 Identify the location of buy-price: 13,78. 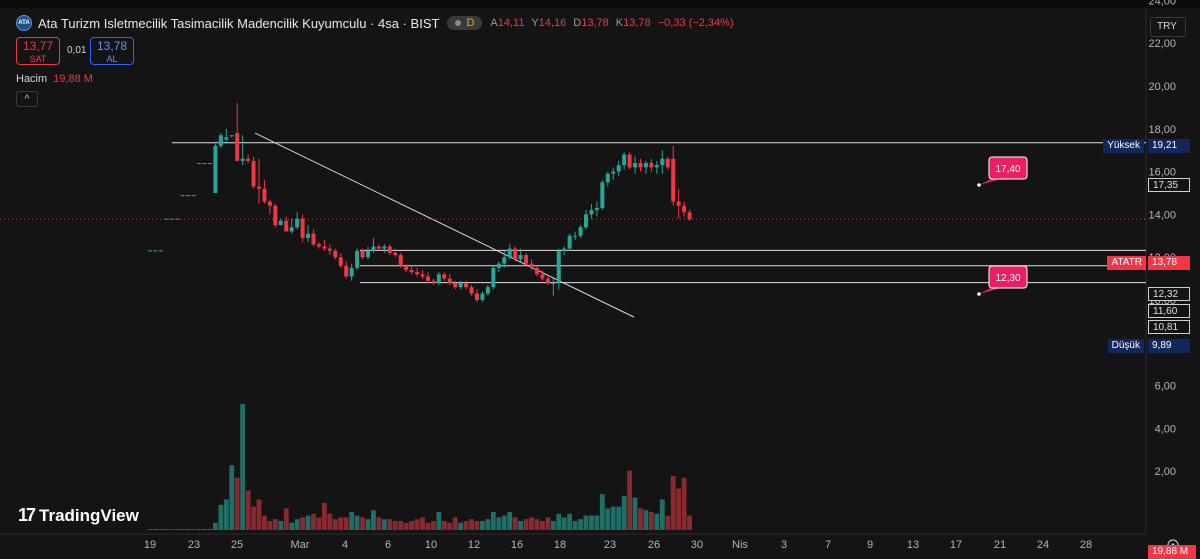
(112, 46).